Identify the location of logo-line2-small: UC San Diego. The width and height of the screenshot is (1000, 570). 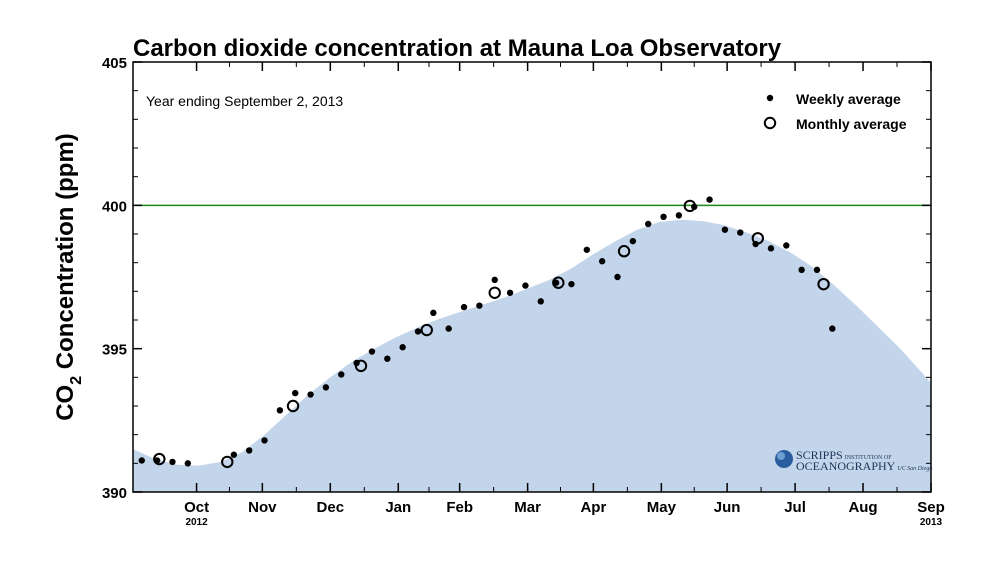
(914, 469).